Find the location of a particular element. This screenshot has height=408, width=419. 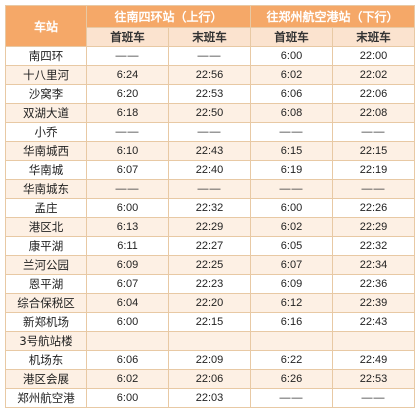

up-first-train-time: 6:07 is located at coordinates (127, 284).